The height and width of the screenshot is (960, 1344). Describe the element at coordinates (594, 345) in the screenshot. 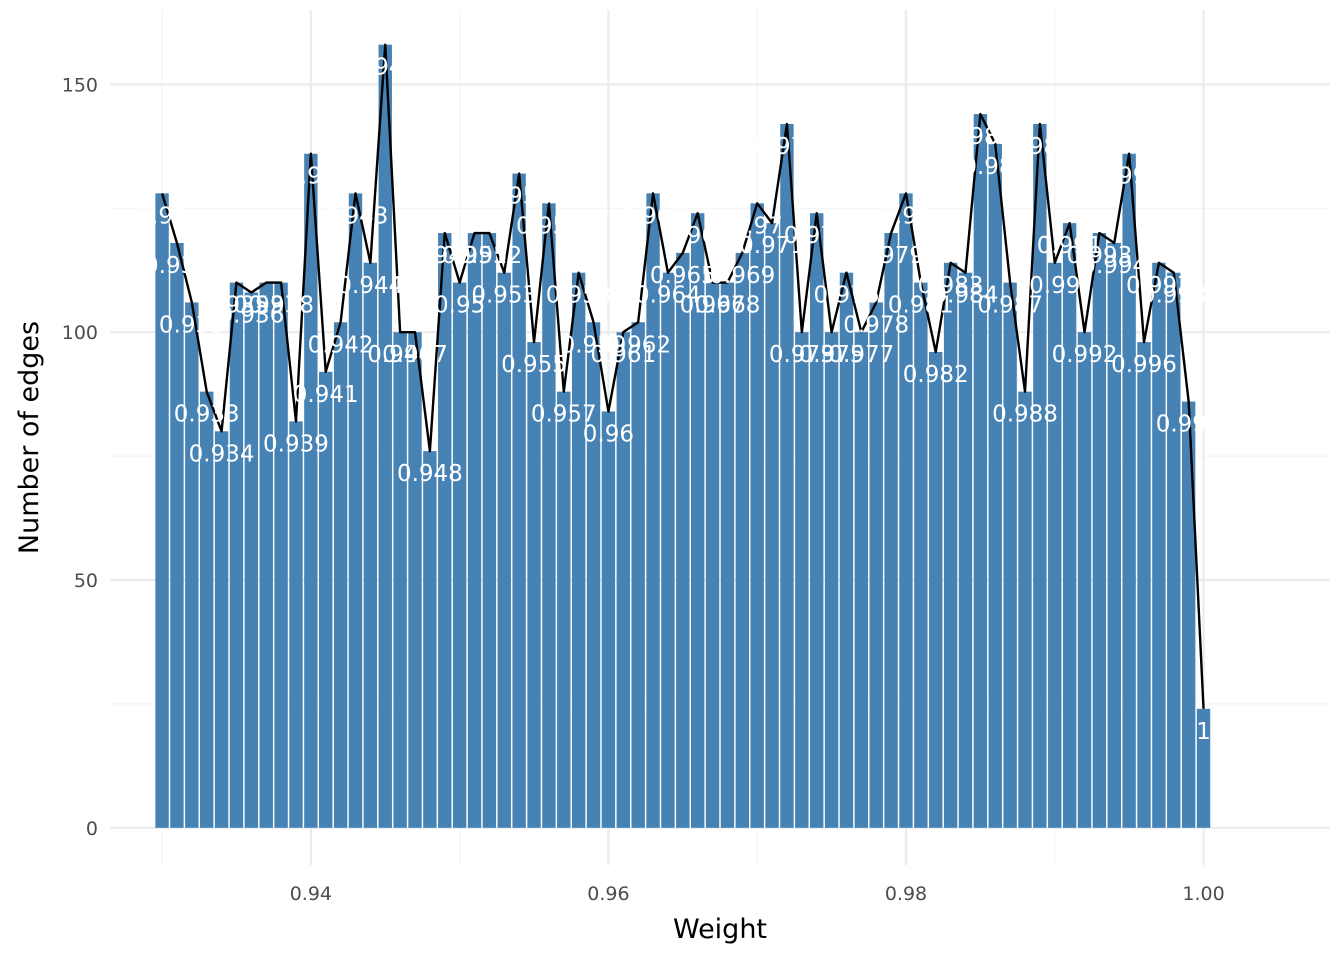

I see `bar-data-label: 0.959` at that location.